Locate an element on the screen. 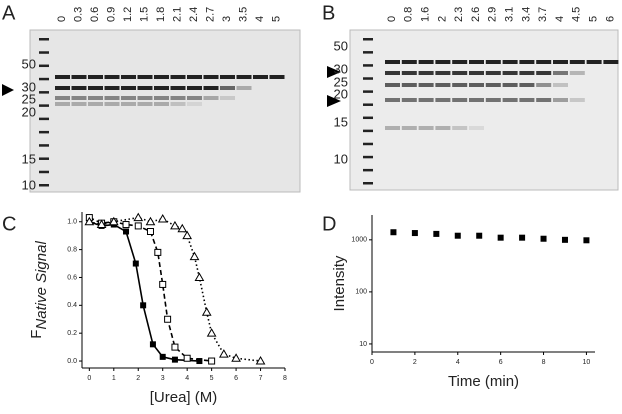 The image size is (622, 414). lane-label: 0.9 is located at coordinates (111, 14).